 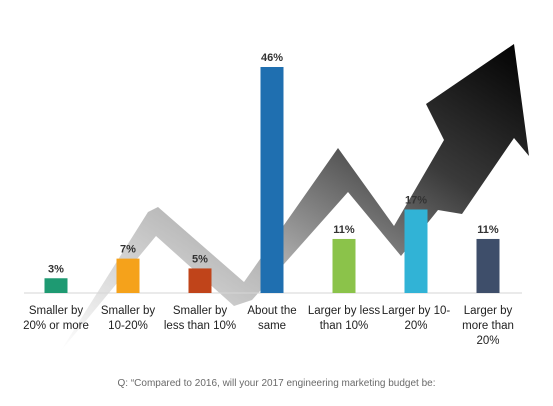 I want to click on data-label-4: 46%, so click(x=272, y=58).